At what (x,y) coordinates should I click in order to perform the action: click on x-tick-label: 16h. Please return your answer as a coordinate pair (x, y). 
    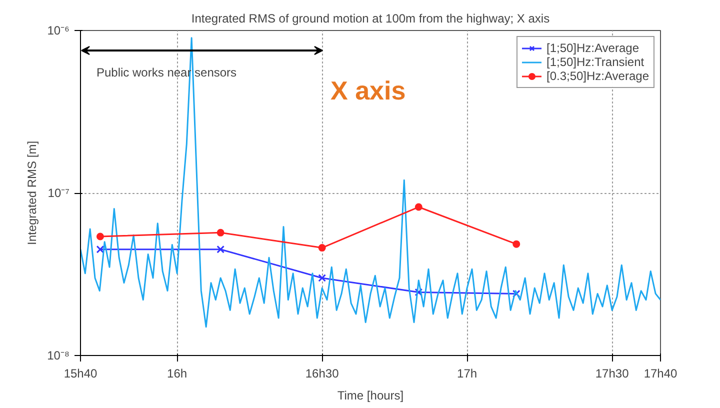
    Looking at the image, I should click on (177, 373).